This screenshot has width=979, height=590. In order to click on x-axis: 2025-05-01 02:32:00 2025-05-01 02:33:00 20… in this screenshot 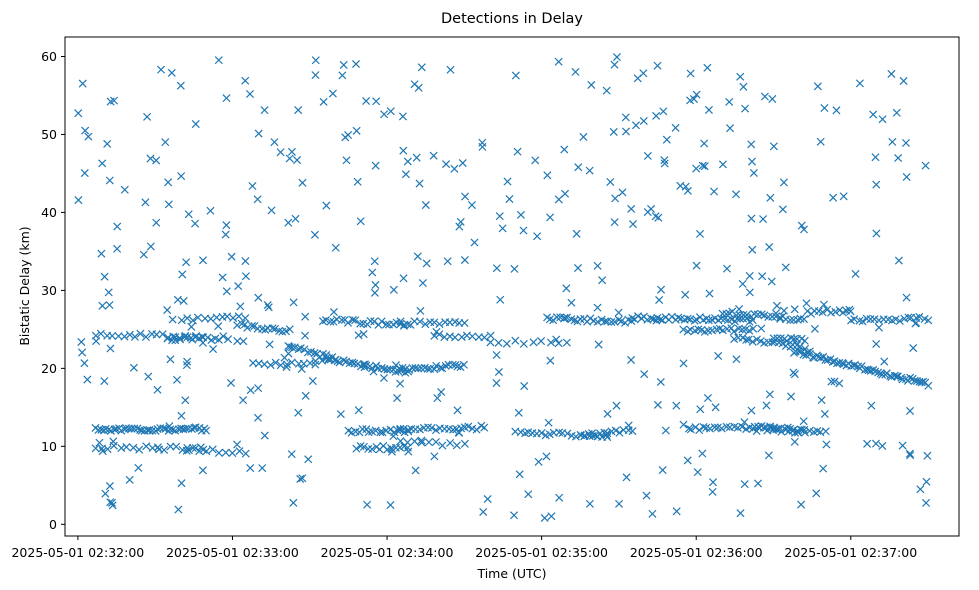, I will do `click(464, 548)`.